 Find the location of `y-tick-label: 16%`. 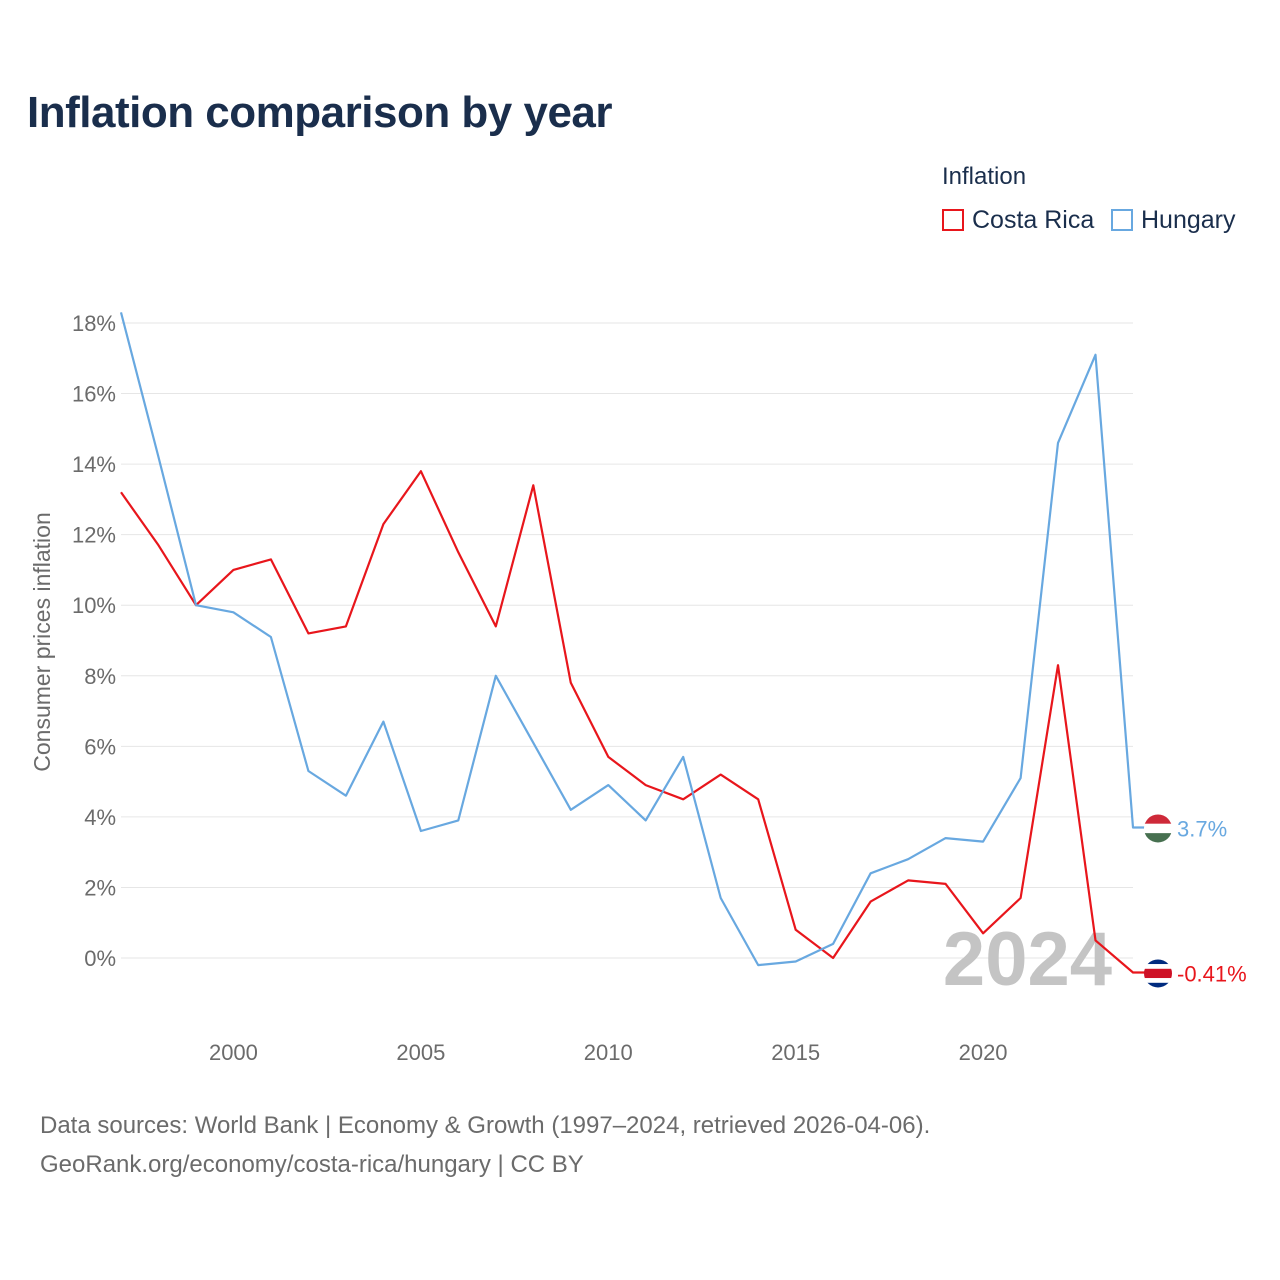

y-tick-label: 16% is located at coordinates (94, 394).